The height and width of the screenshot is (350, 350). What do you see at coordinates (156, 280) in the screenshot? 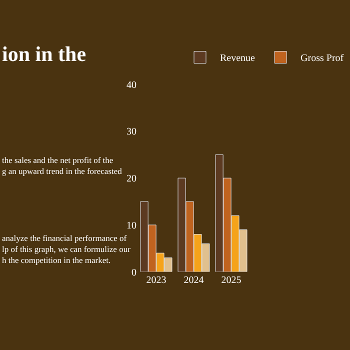
I see `x-tick-label: 2023` at bounding box center [156, 280].